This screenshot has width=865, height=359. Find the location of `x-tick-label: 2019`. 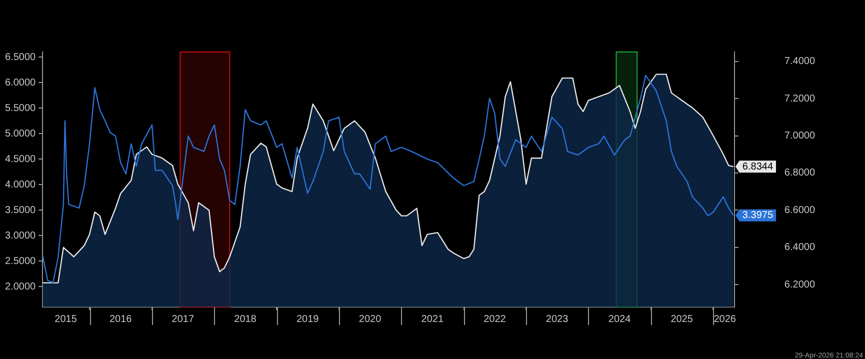

x-tick-label: 2019 is located at coordinates (308, 319).